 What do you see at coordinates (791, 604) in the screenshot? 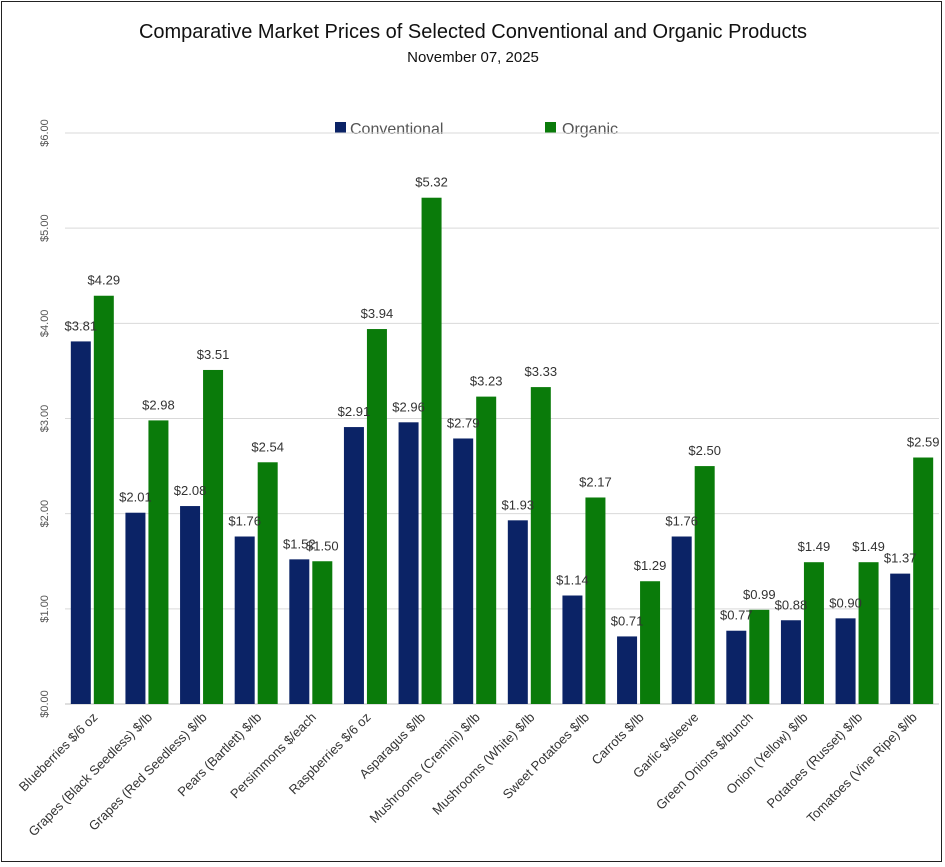
I see `data-label: $0.88` at bounding box center [791, 604].